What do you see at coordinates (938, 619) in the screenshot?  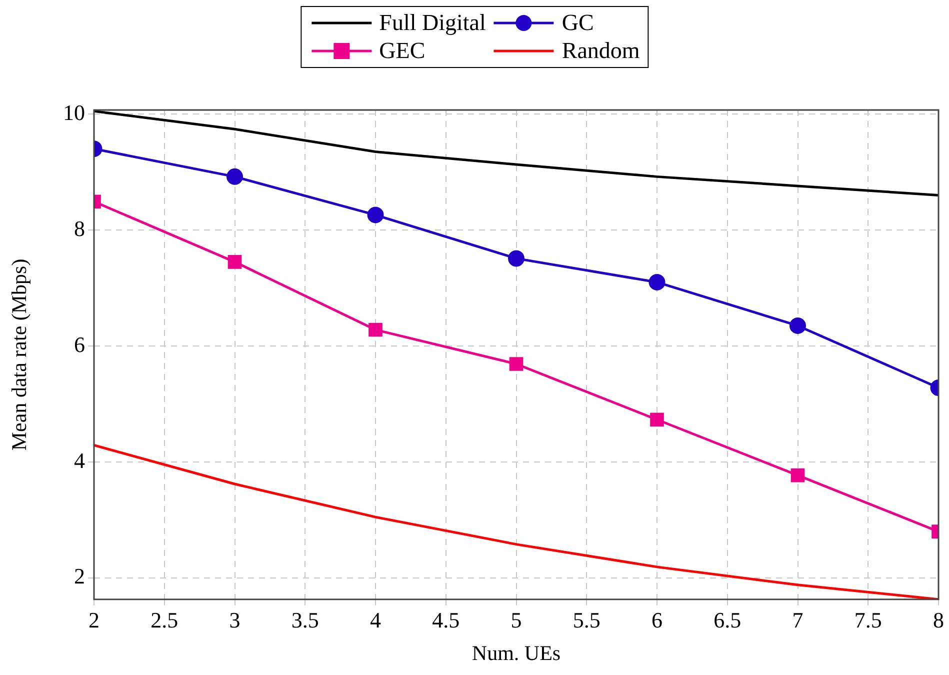 I see `x-tick-label: 8` at bounding box center [938, 619].